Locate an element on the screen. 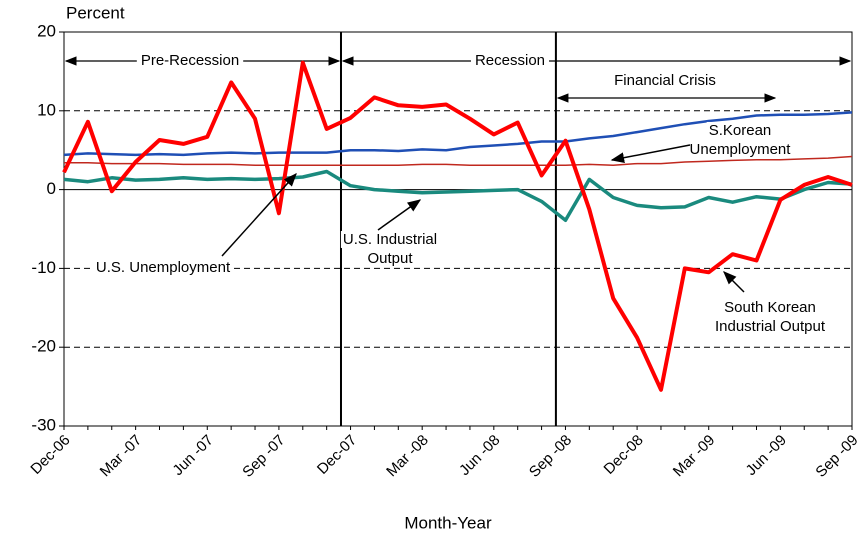 The width and height of the screenshot is (863, 541). x-axis-title: Month-Year is located at coordinates (448, 522).